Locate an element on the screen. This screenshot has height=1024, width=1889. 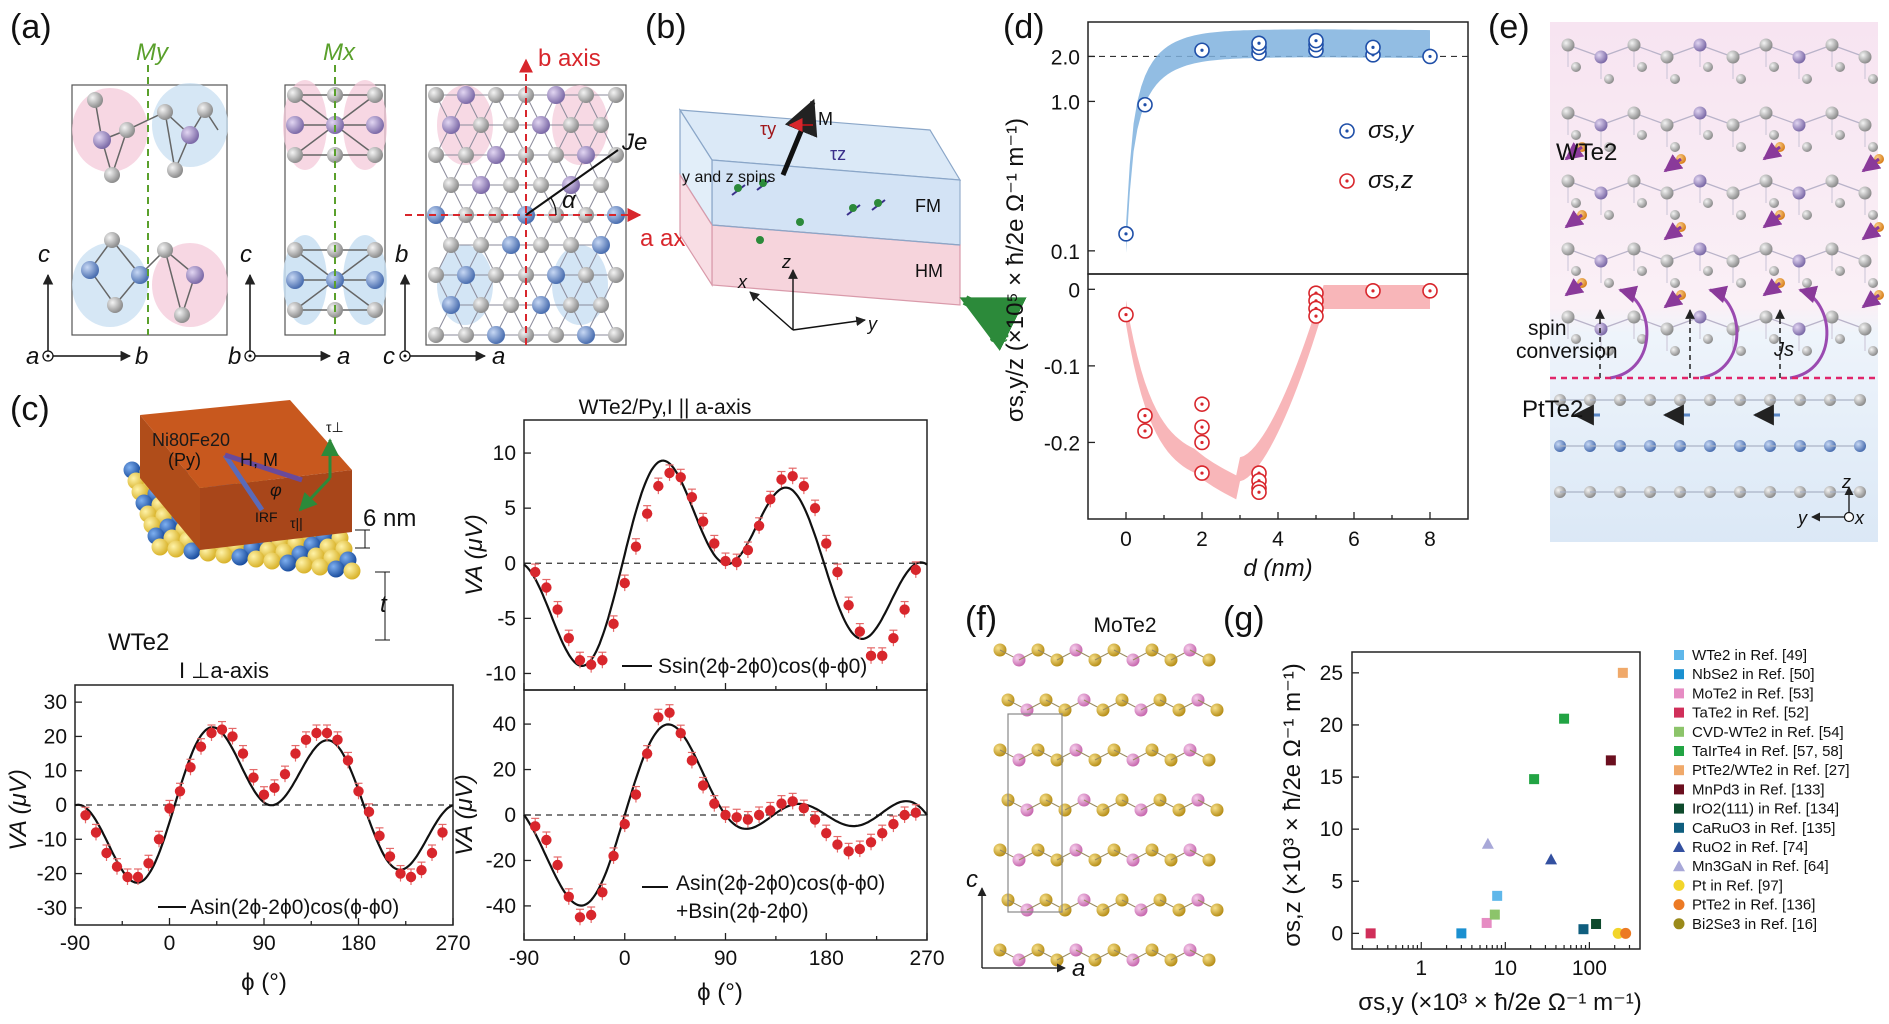
legend-label: TaTe2 in Ref. [52] is located at coordinates (1750, 713).